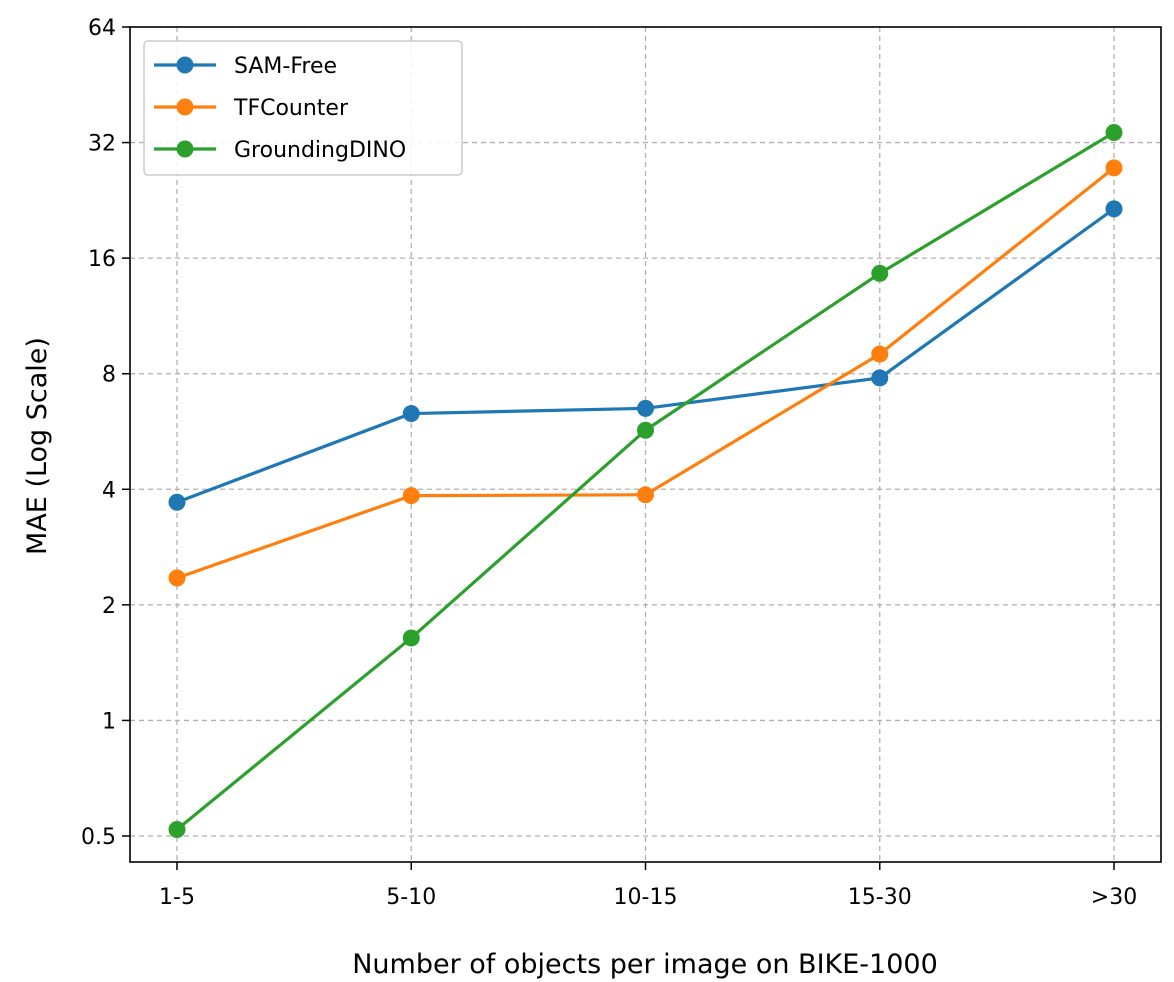  Describe the element at coordinates (102, 28) in the screenshot. I see `y-tick-label: 64` at that location.